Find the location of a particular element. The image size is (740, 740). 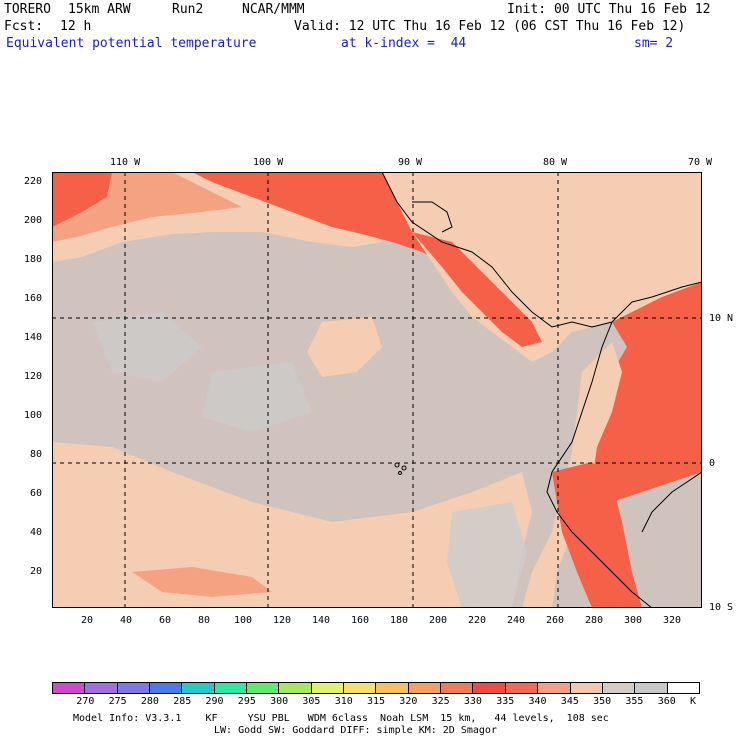

colorbar-label: 310 is located at coordinates (343, 701).